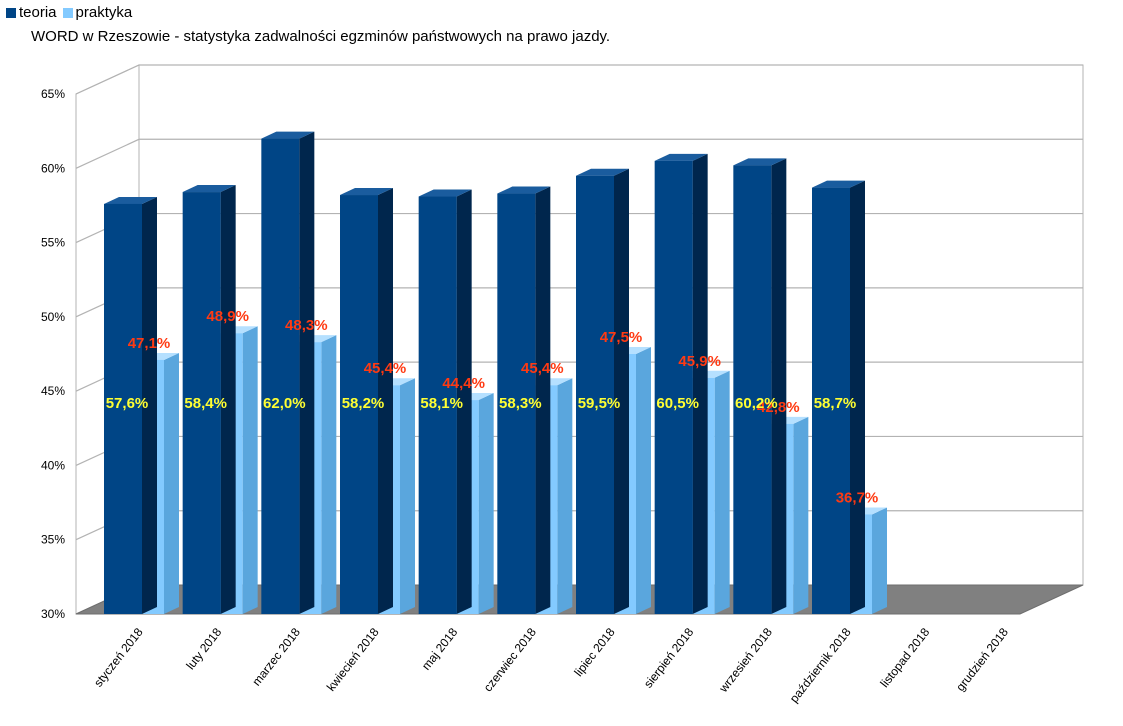  I want to click on y-tick-label: 30%, so click(53, 614).